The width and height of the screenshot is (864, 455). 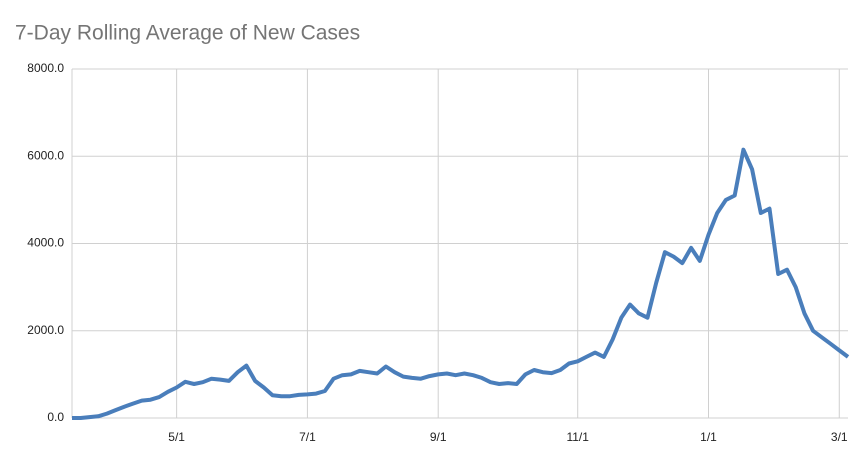 I want to click on x-tick-label: 5/1, so click(x=176, y=437).